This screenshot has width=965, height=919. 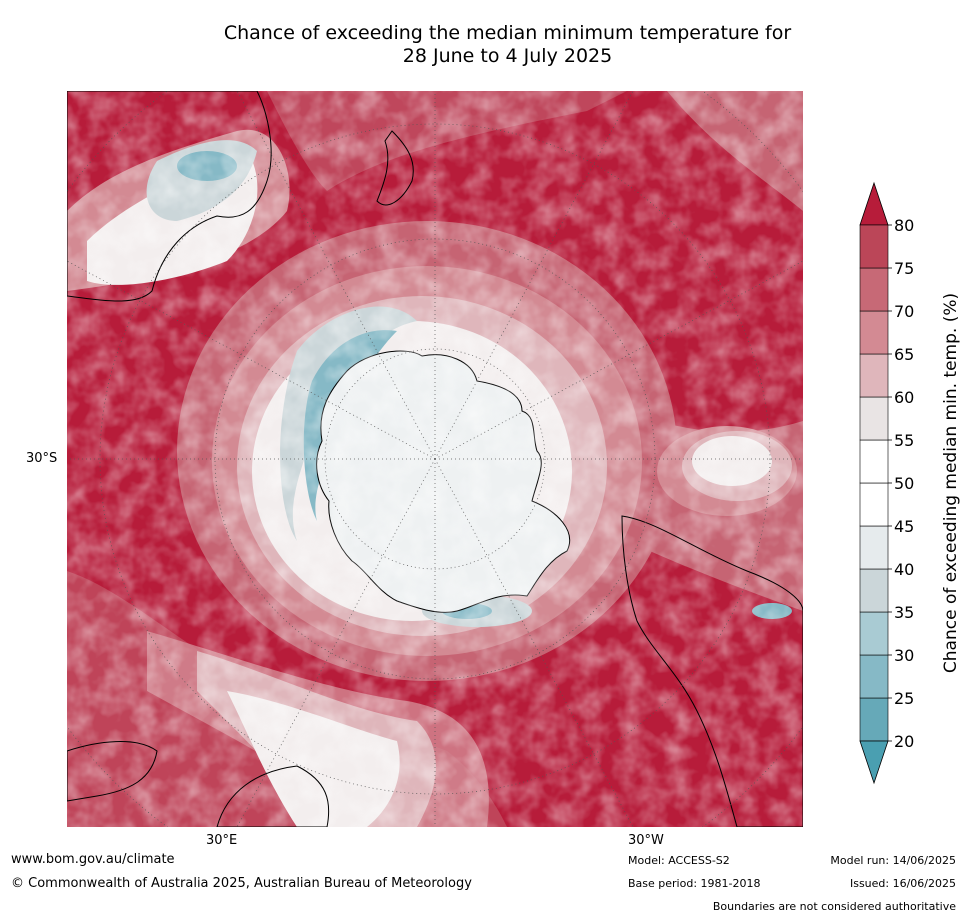 What do you see at coordinates (112, 771) in the screenshot?
I see `south-africa-coast` at bounding box center [112, 771].